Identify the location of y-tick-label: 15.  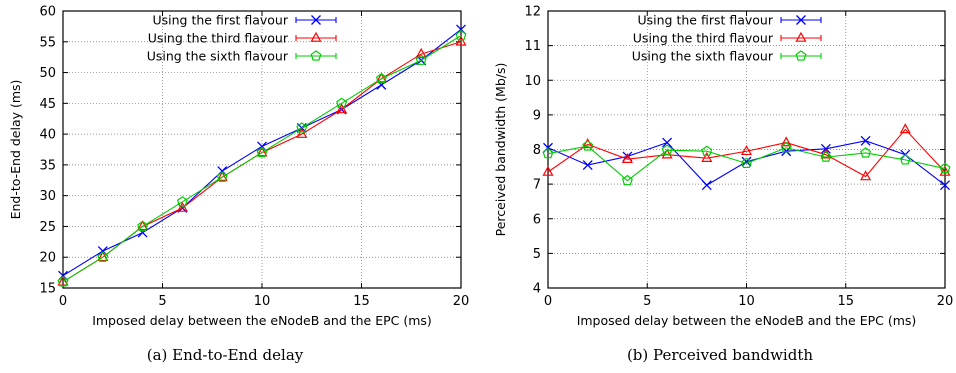
(47, 289).